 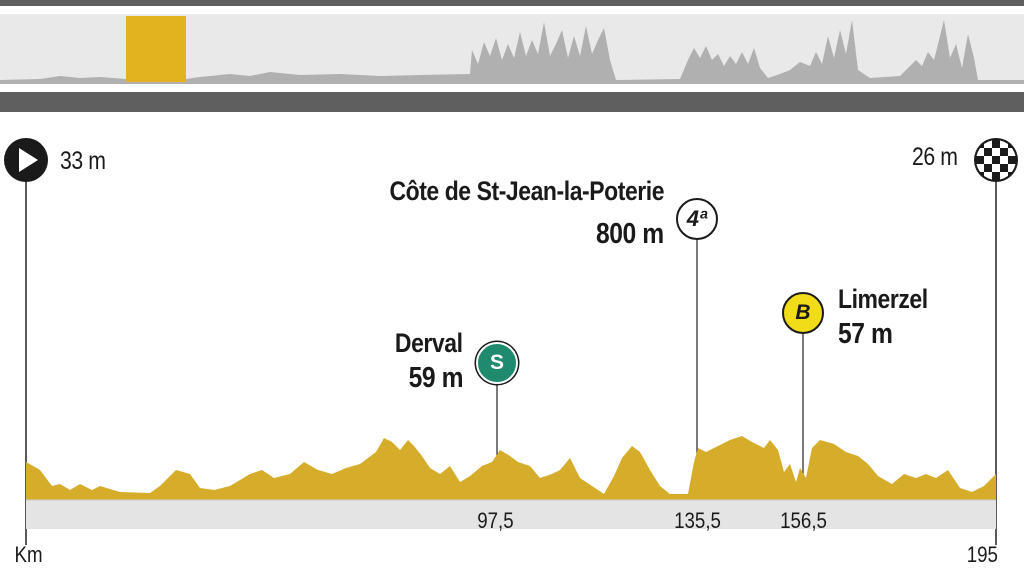 I want to click on finish-altitude: 26 m, so click(x=935, y=157).